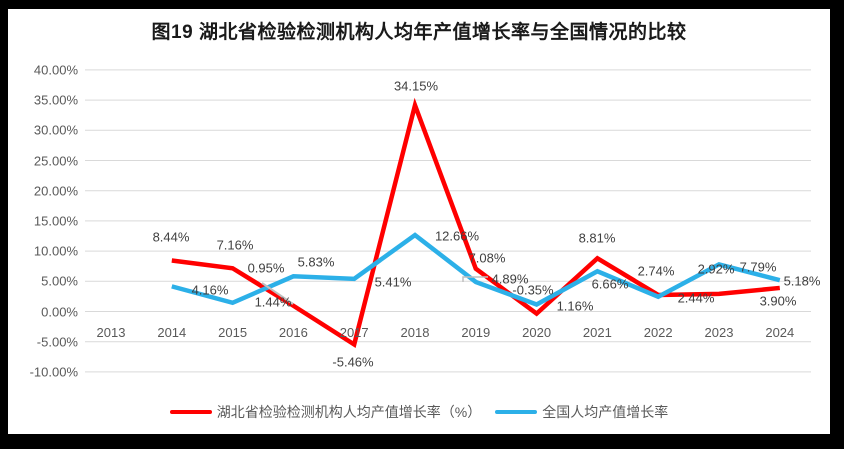 The height and width of the screenshot is (449, 844). Describe the element at coordinates (53, 372) in the screenshot. I see `y-axis-label: -10.00%` at that location.